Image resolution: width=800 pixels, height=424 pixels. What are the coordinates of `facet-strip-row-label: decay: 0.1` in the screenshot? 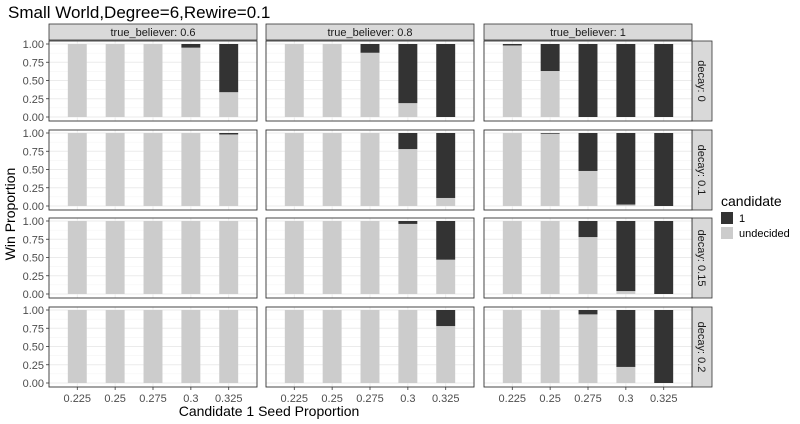 It's located at (701, 170).